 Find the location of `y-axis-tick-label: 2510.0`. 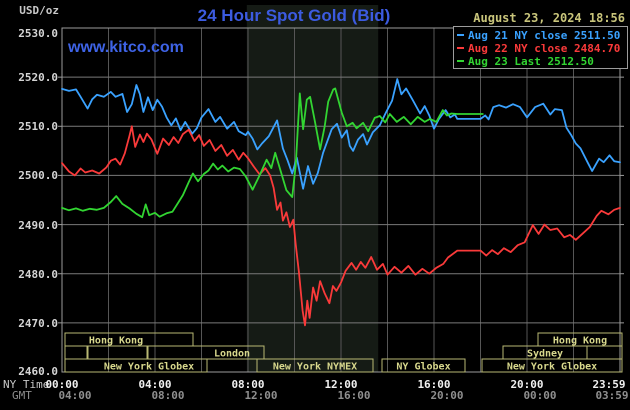

y-axis-tick-label: 2510.0 is located at coordinates (38, 127).